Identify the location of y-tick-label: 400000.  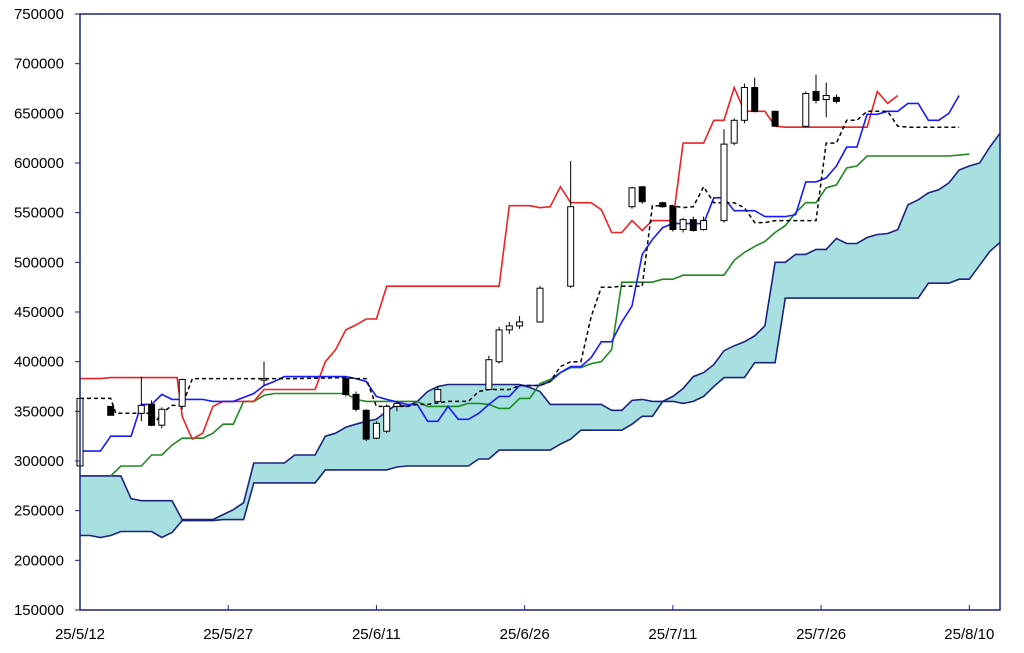
(39, 362).